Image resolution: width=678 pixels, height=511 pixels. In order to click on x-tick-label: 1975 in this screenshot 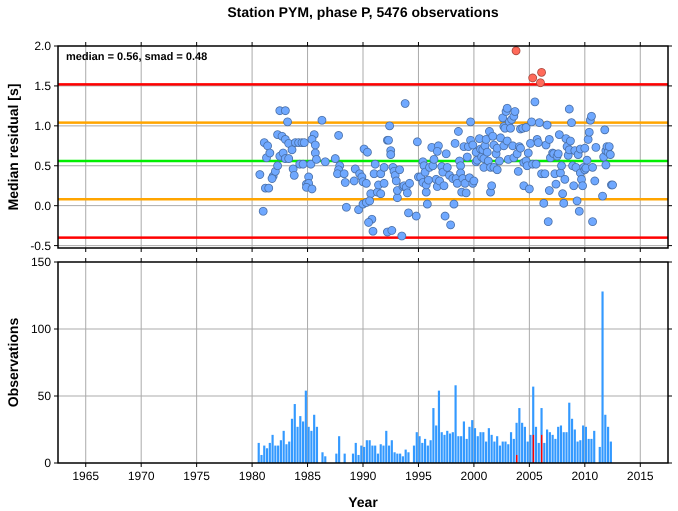, I will do `click(196, 476)`.